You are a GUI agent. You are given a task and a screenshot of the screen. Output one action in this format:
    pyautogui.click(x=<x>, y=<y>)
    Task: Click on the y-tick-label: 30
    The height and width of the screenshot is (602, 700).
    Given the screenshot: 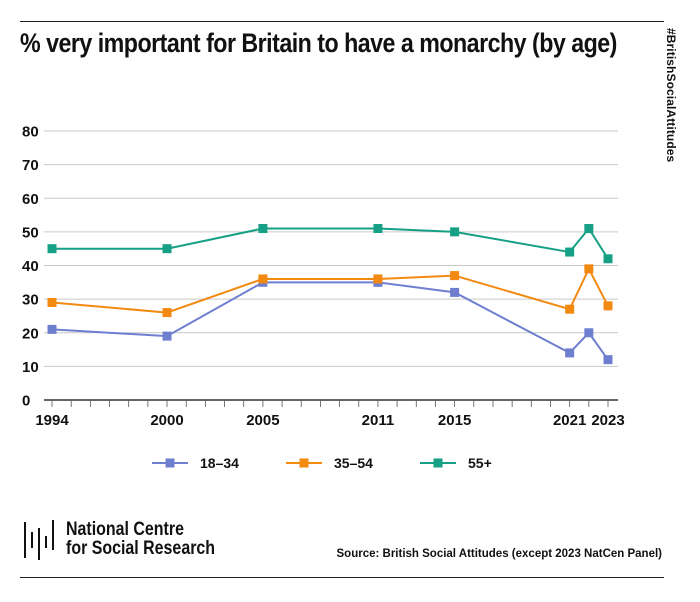 What is the action you would take?
    pyautogui.click(x=30, y=300)
    